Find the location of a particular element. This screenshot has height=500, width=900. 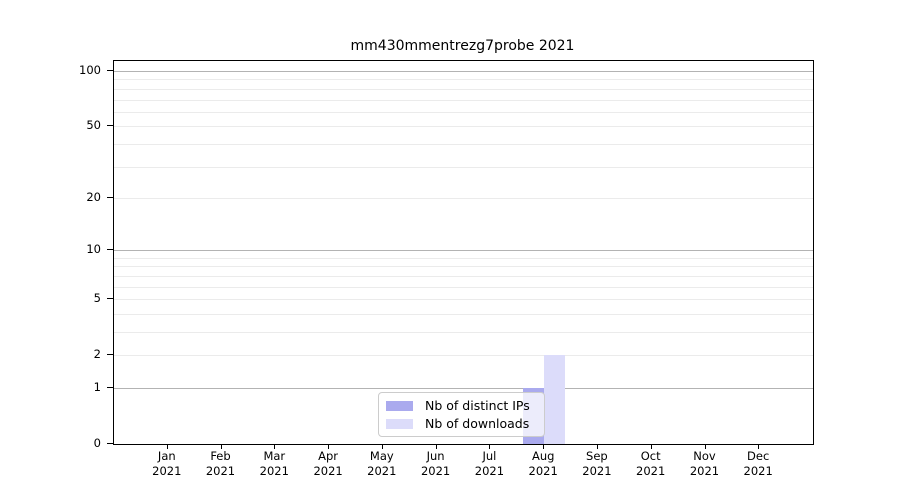

y-tick-label: 1 is located at coordinates (97, 387).